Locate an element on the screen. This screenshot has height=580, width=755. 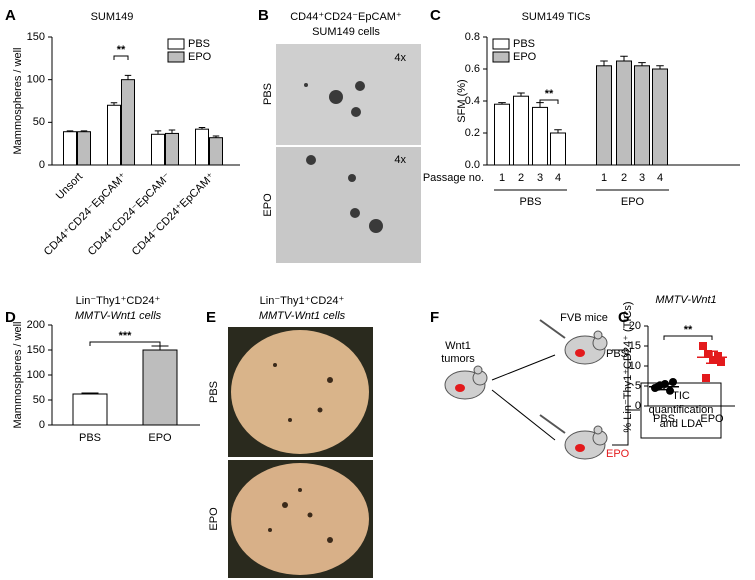
mouse is located at coordinates (526, 395).